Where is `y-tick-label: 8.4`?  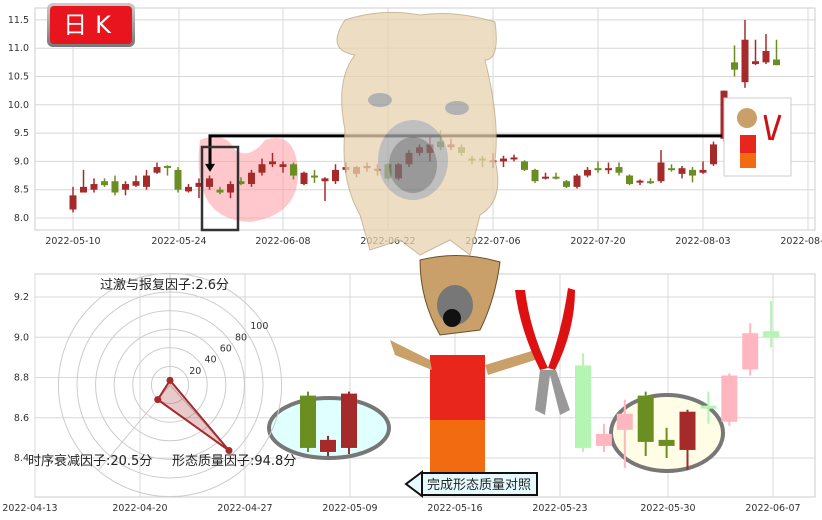 y-tick-label: 8.4 is located at coordinates (21, 458).